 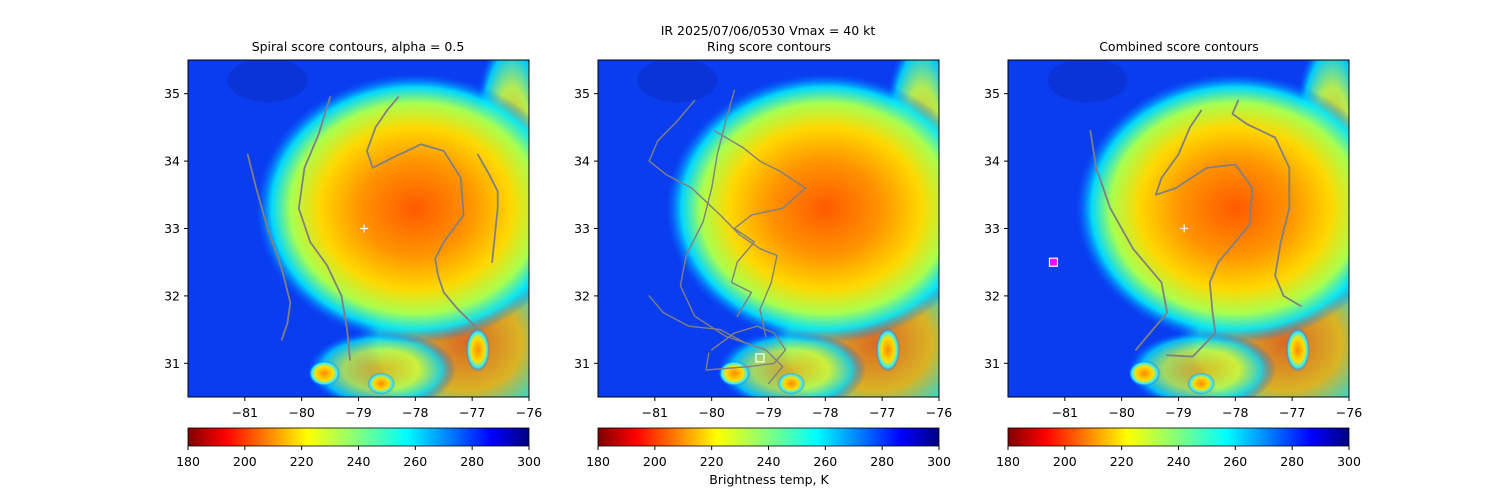 What do you see at coordinates (760, 358) in the screenshot?
I see `center-square-marker` at bounding box center [760, 358].